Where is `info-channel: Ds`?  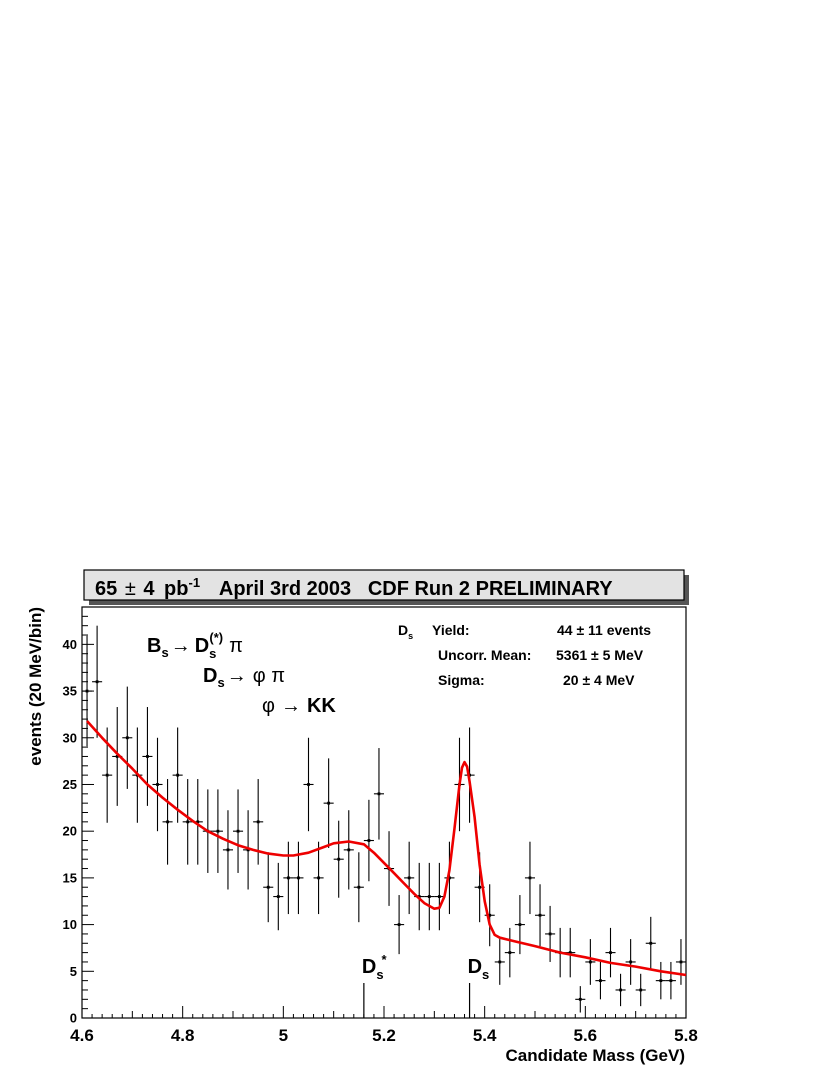
info-channel: Ds is located at coordinates (405, 631).